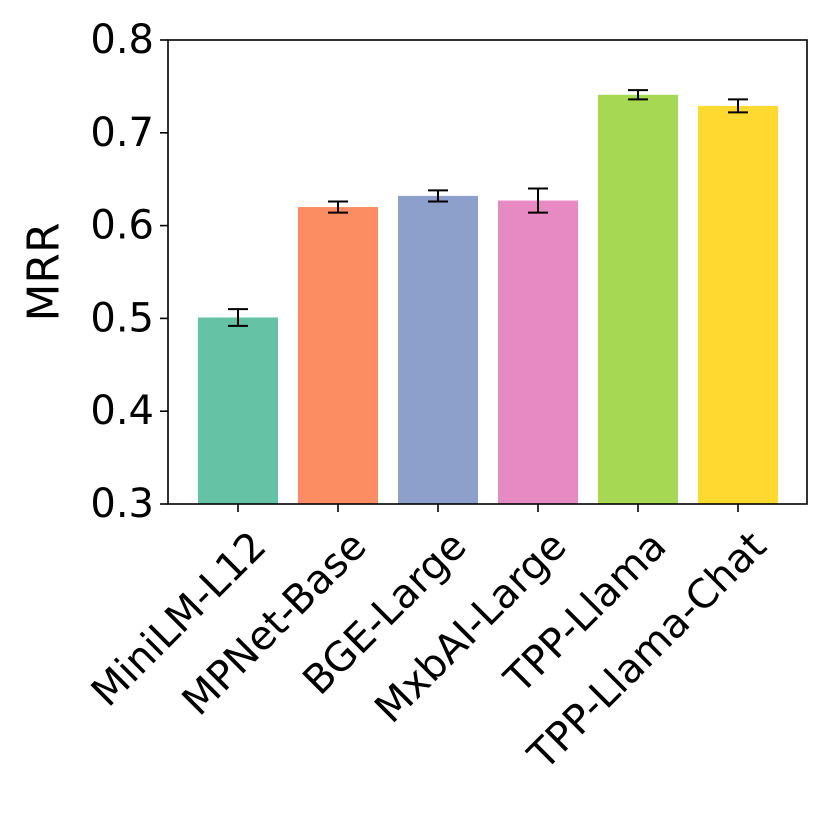  Describe the element at coordinates (738, 106) in the screenshot. I see `errorbar-tpp-llama-chat` at that location.